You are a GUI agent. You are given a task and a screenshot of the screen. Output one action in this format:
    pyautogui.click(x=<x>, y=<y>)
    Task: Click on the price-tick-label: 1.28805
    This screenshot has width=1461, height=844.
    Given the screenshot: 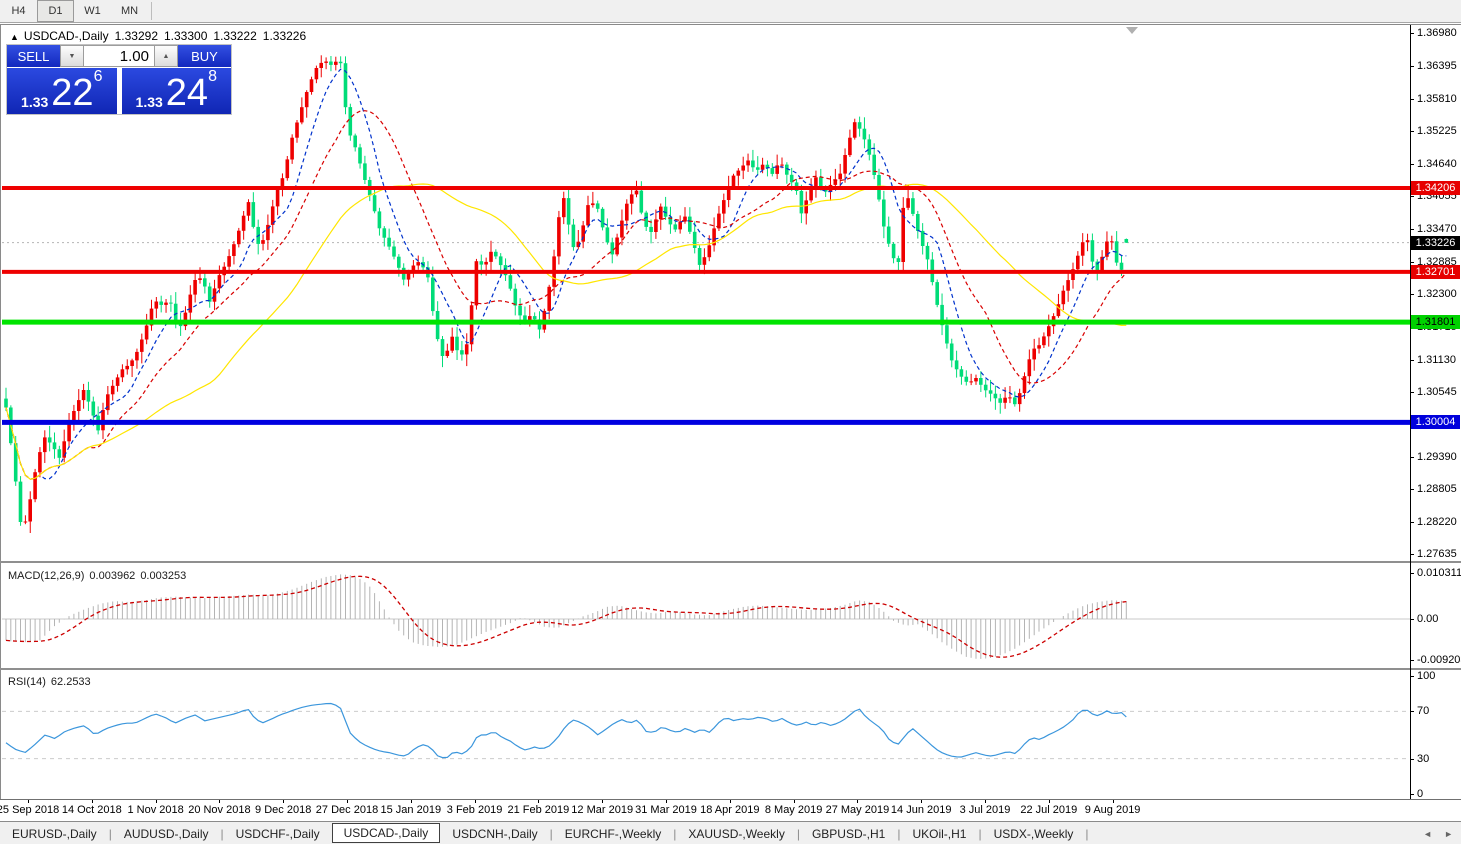 What is the action you would take?
    pyautogui.click(x=1437, y=489)
    